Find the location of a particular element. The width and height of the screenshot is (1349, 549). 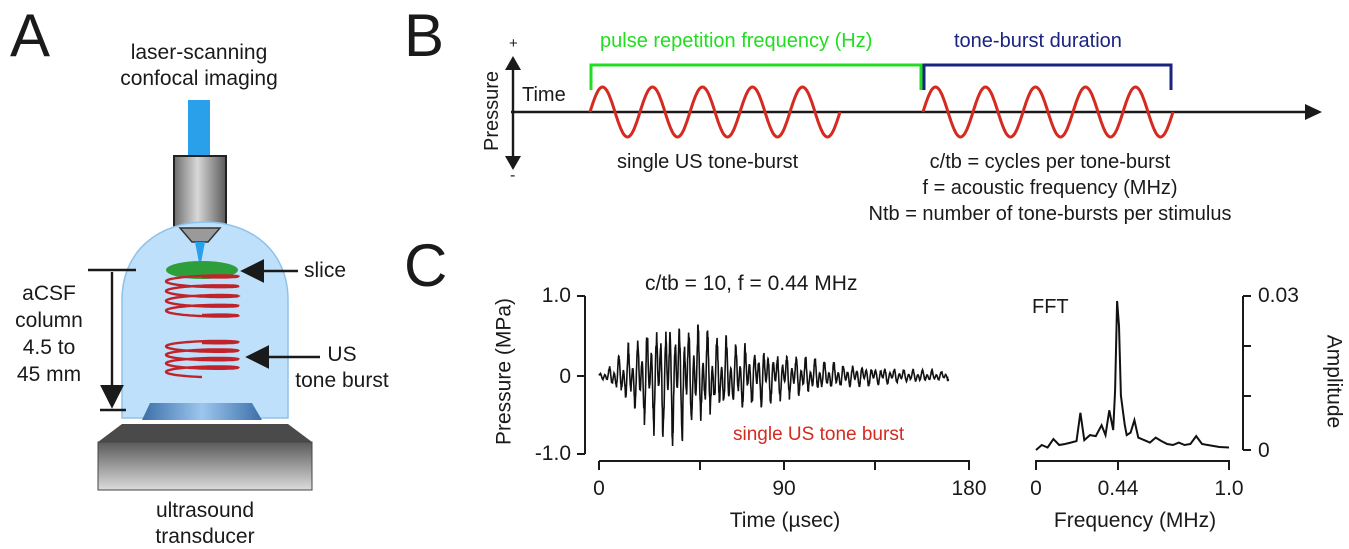

transducer-label-line1: ultrasound is located at coordinates (205, 510).